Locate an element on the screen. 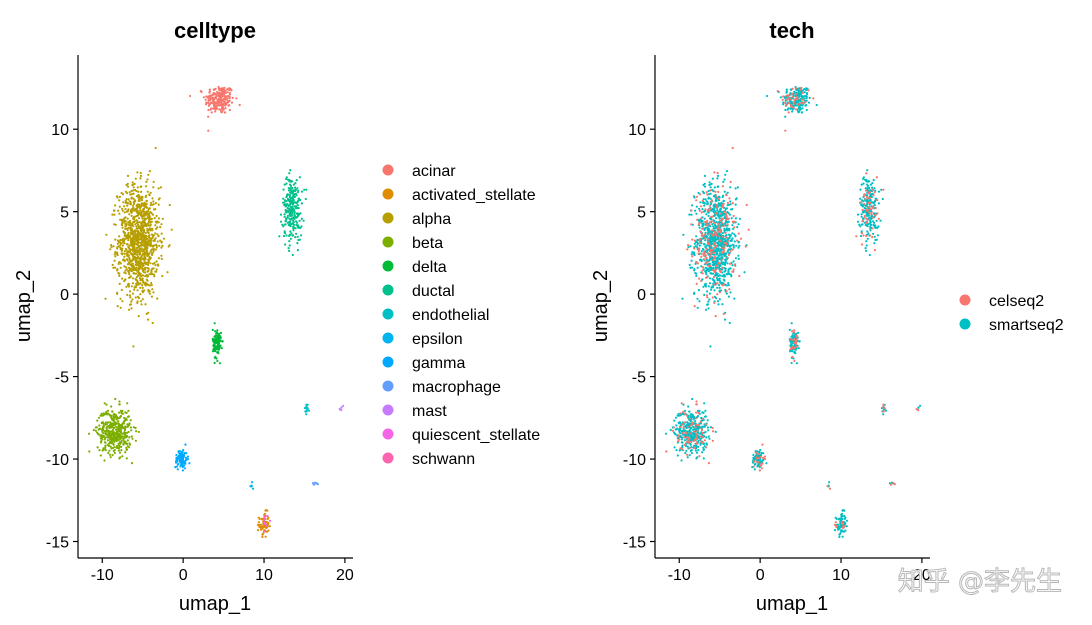 The image size is (1092, 625). y-tick-label: 5 is located at coordinates (64, 213).